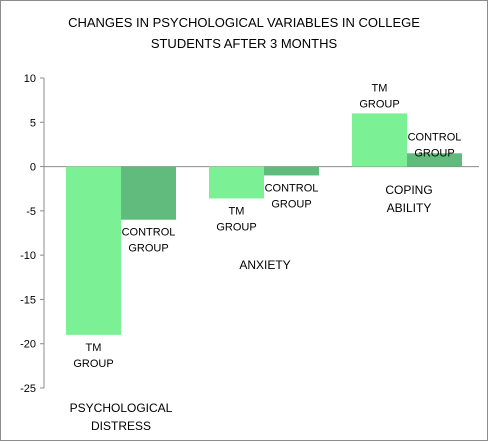  What do you see at coordinates (244, 43) in the screenshot?
I see `chart-title-line-1: STUDENTS AFTER 3 MONTHS` at bounding box center [244, 43].